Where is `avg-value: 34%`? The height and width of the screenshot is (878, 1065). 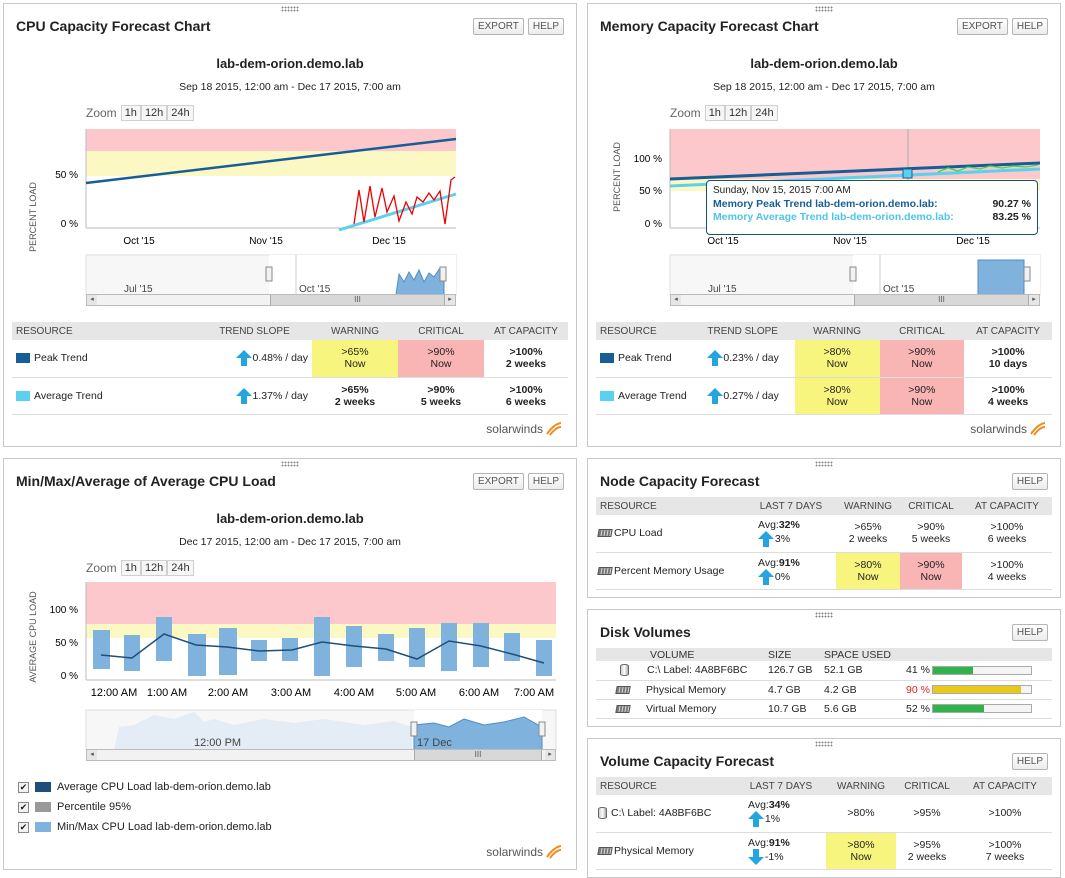
avg-value: 34% is located at coordinates (779, 805).